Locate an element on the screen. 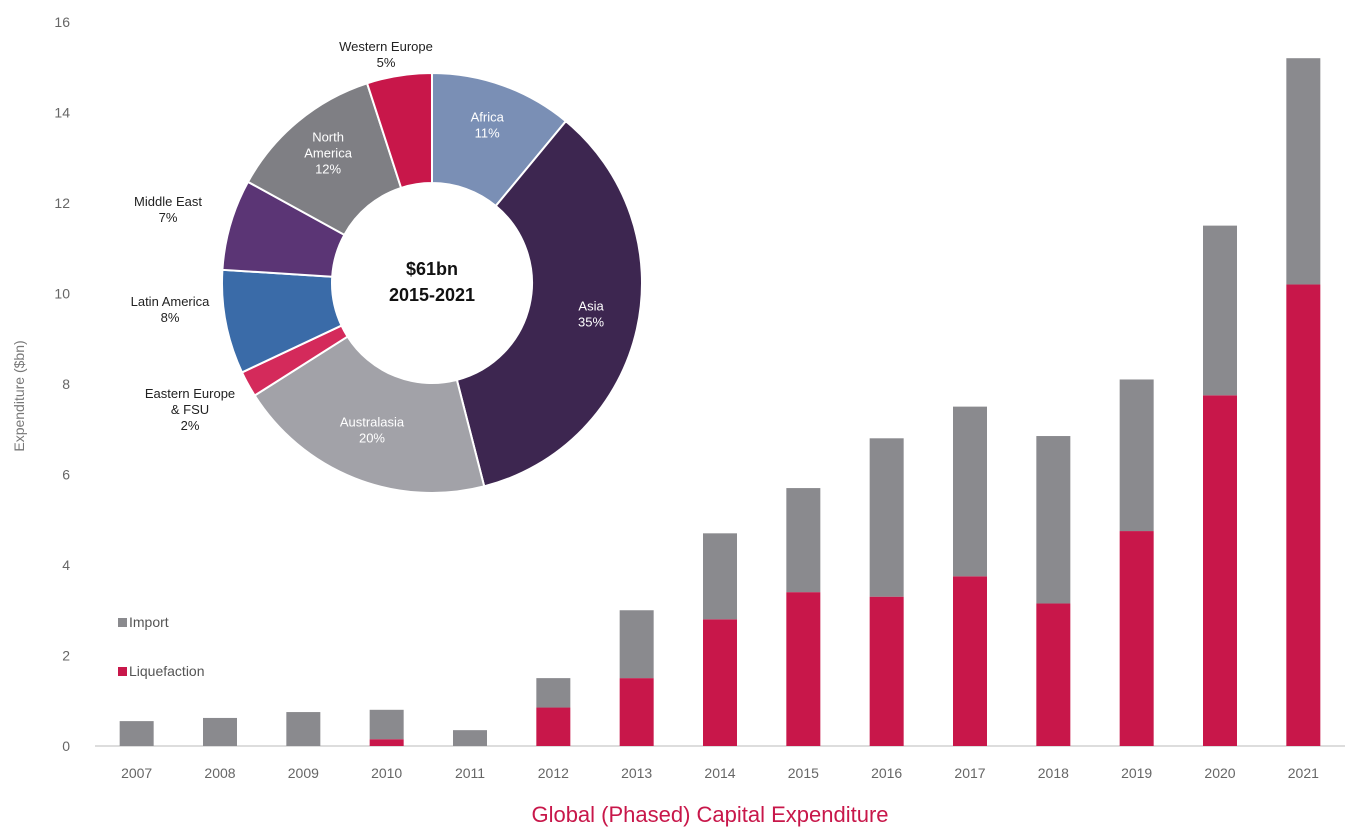 The image size is (1364, 831). donut-label-australasia: Australasia is located at coordinates (372, 422).